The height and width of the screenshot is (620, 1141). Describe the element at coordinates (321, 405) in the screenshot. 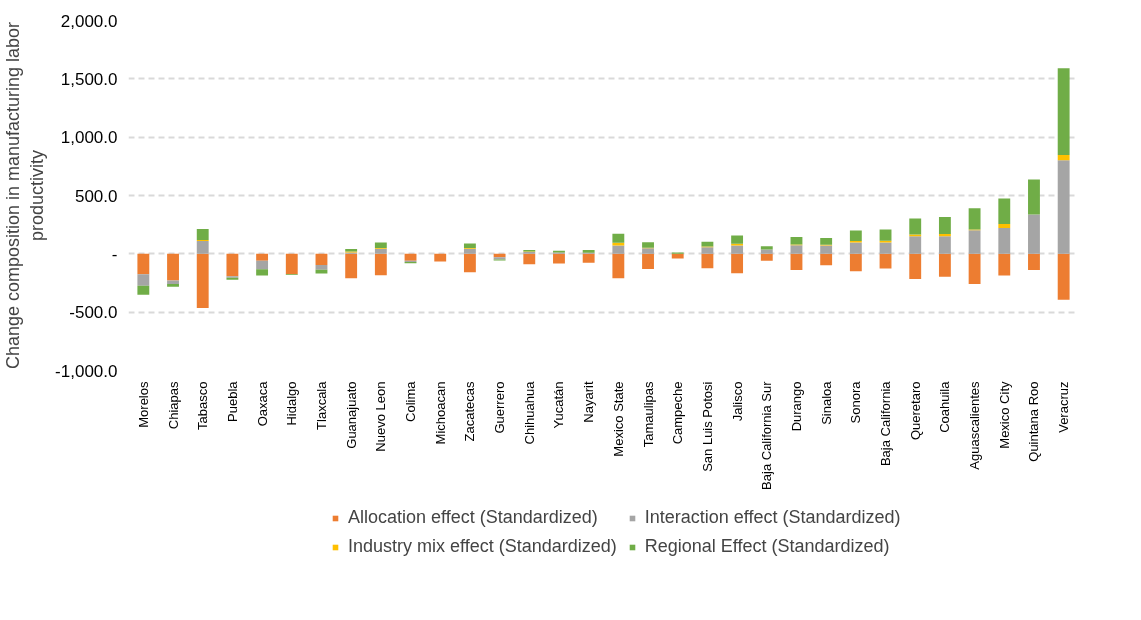

I see `x-tick-label: Tlaxcala` at that location.